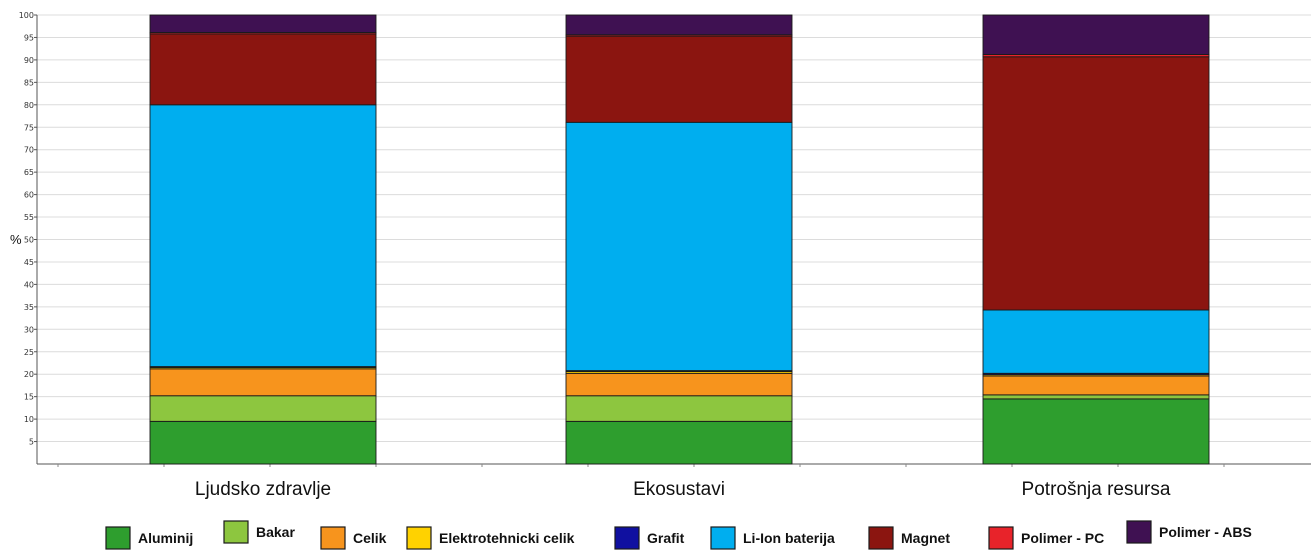 This screenshot has width=1311, height=551. I want to click on y-tick-label: 15, so click(29, 397).